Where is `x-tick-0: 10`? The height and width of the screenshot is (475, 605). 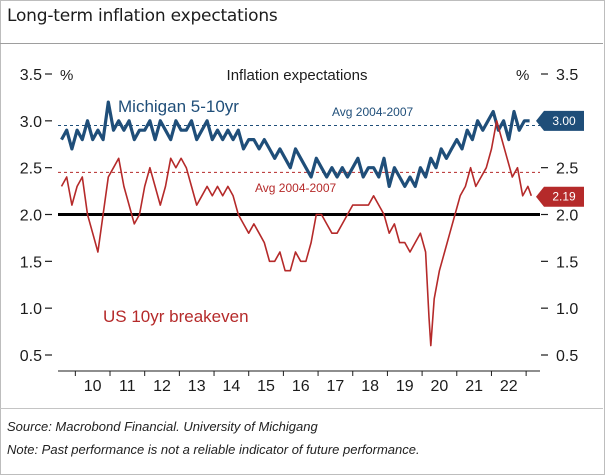
x-tick-0: 10 is located at coordinates (93, 386).